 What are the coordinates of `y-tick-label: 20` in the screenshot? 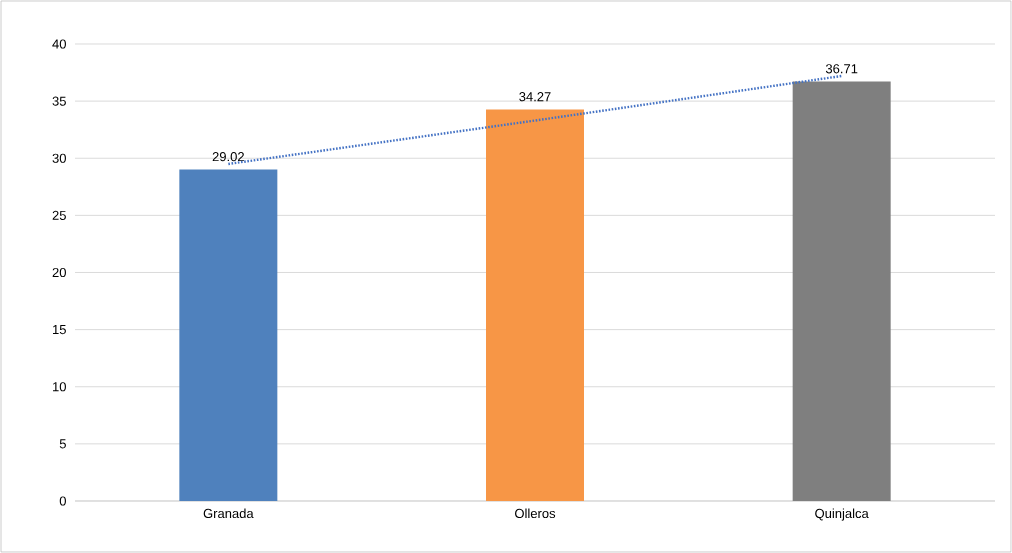 It's located at (59, 272).